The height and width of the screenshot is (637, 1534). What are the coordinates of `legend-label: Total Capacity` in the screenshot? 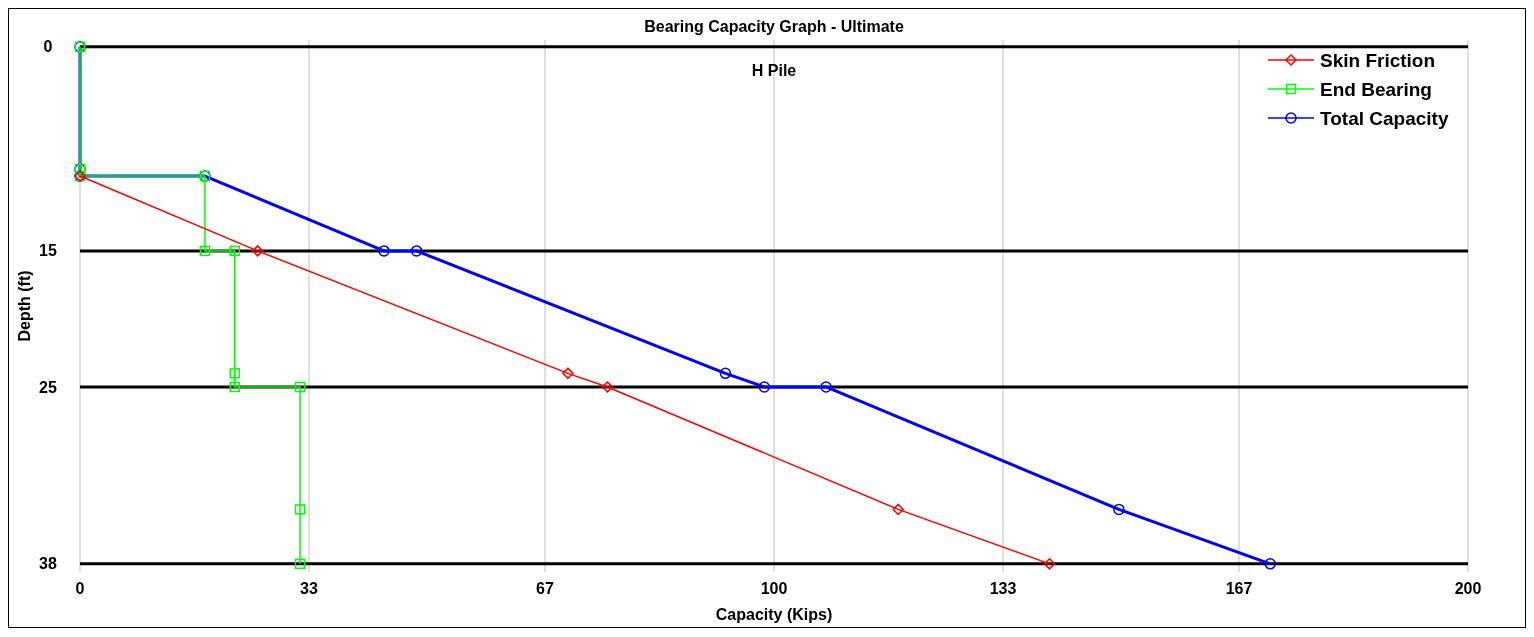 It's located at (1384, 118).